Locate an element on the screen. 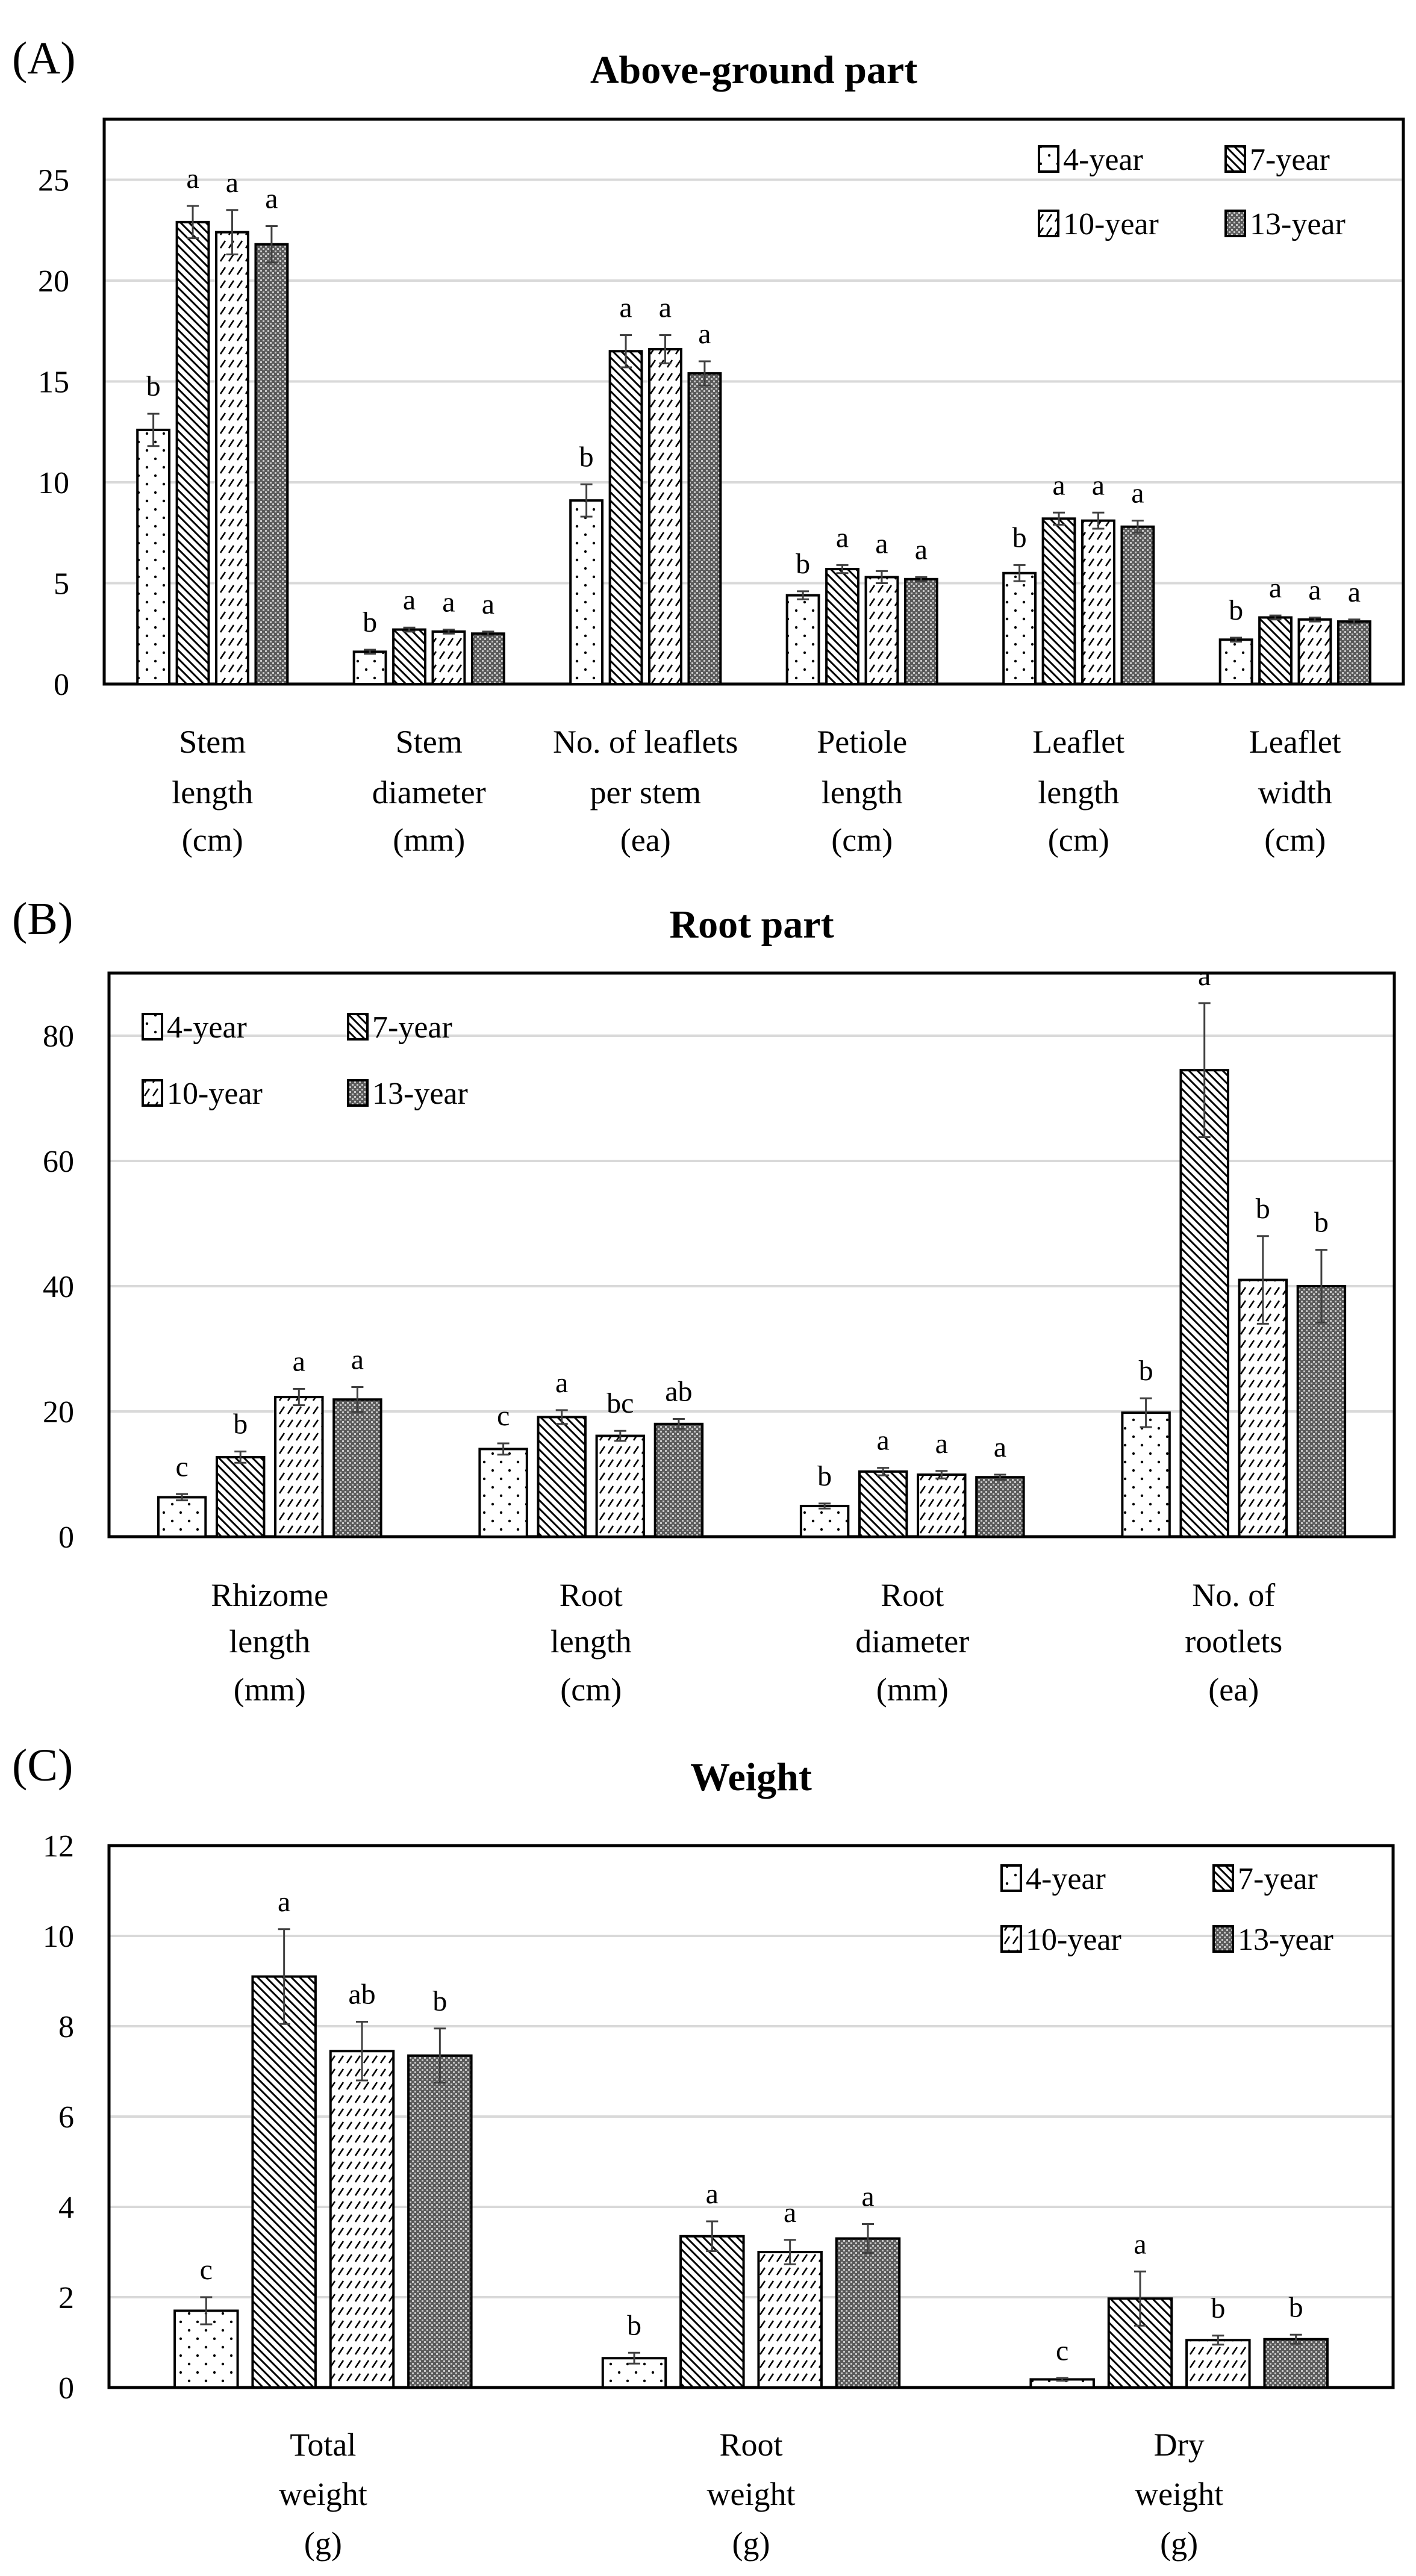 The height and width of the screenshot is (2576, 1416). x-category-label: Total is located at coordinates (323, 2445).